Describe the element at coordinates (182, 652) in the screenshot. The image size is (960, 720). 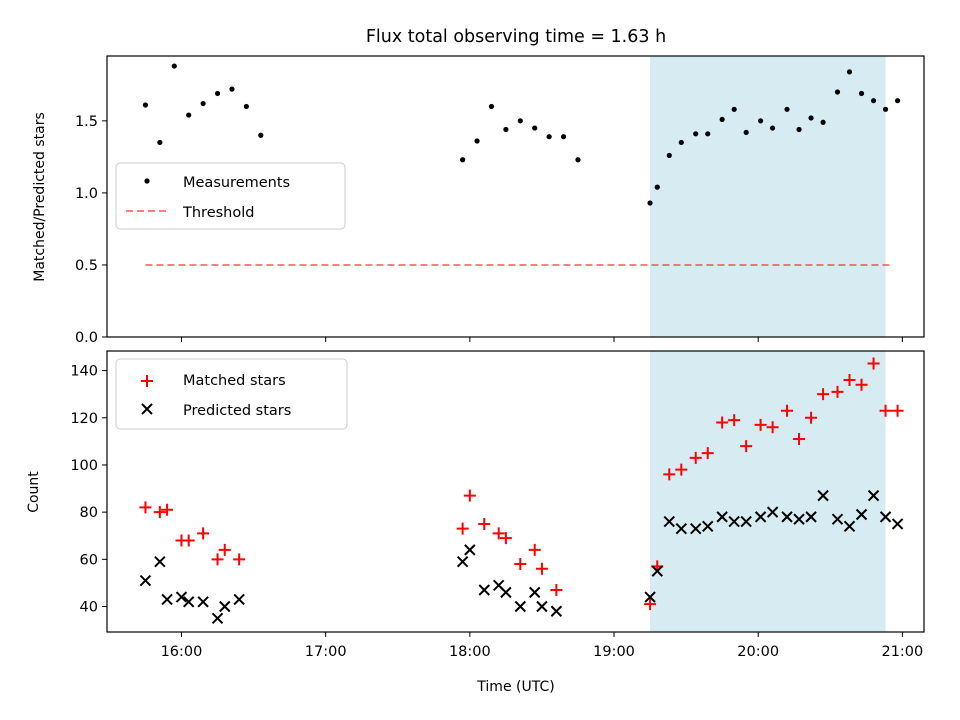
I see `x-tick-label: 16:00` at that location.